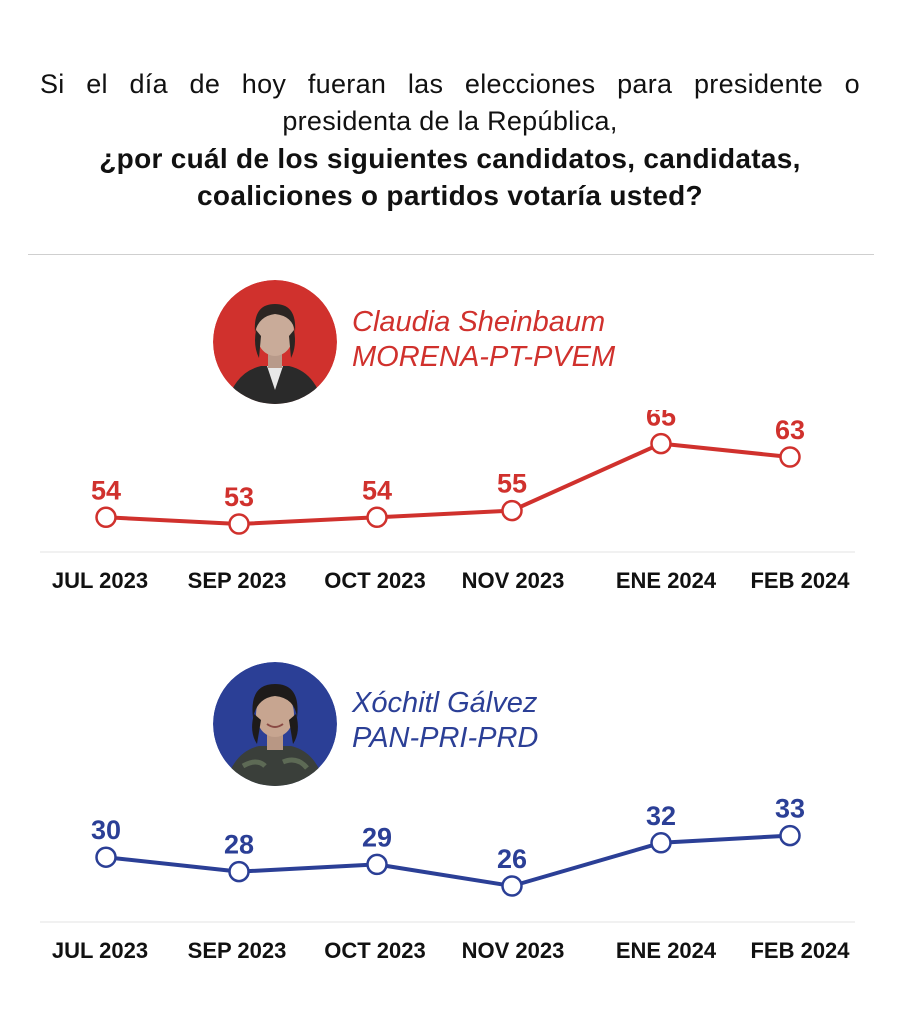 Image resolution: width=900 pixels, height=1010 pixels. What do you see at coordinates (451, 254) in the screenshot?
I see `header-divider` at bounding box center [451, 254].